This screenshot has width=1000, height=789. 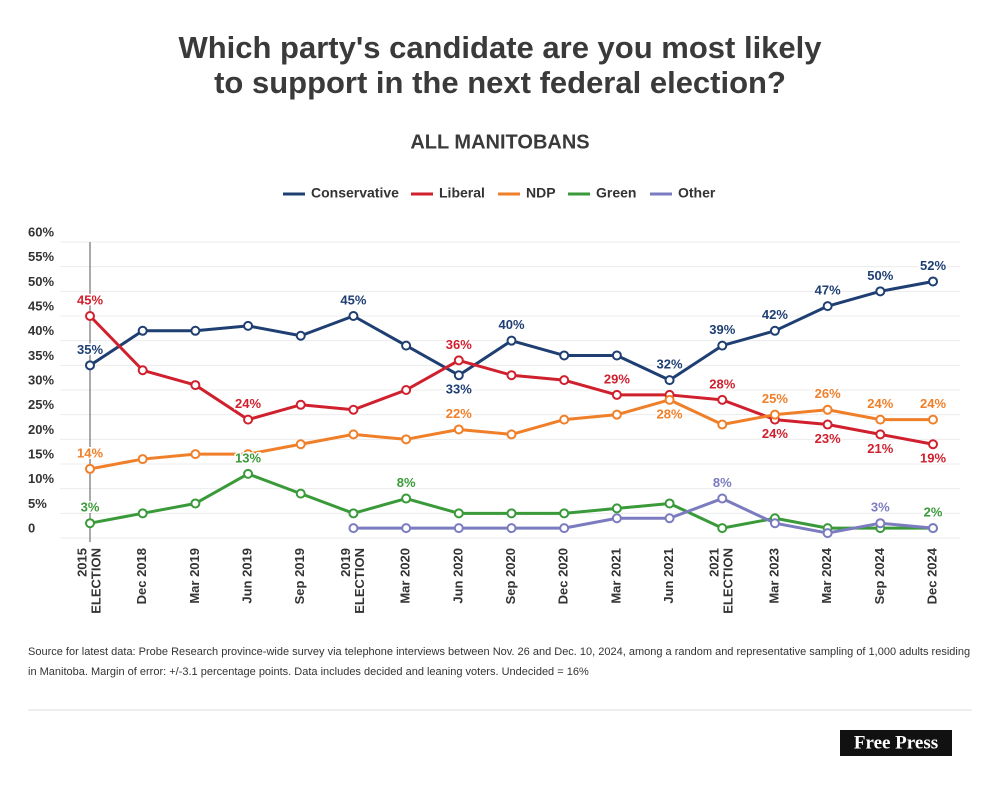 I want to click on x-tick-label: Sep 2019, so click(x=299, y=576).